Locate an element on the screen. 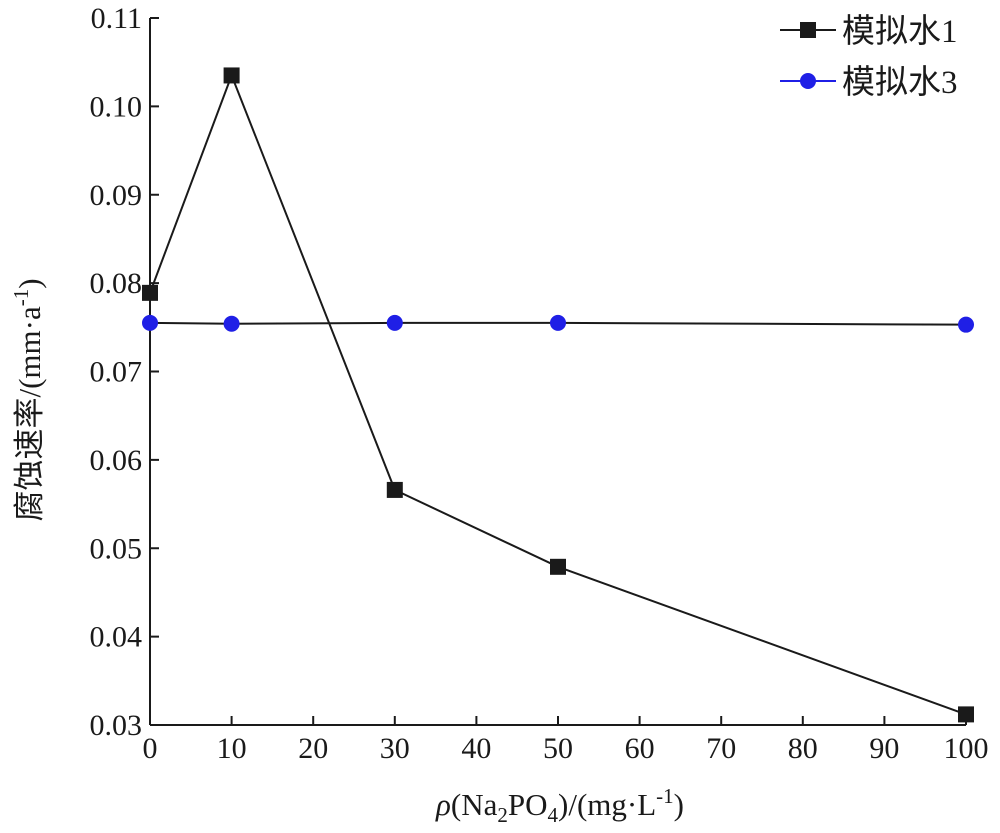  x-axis-title: ρ(Na2PO4)/(mg·L-1) is located at coordinates (559, 805).